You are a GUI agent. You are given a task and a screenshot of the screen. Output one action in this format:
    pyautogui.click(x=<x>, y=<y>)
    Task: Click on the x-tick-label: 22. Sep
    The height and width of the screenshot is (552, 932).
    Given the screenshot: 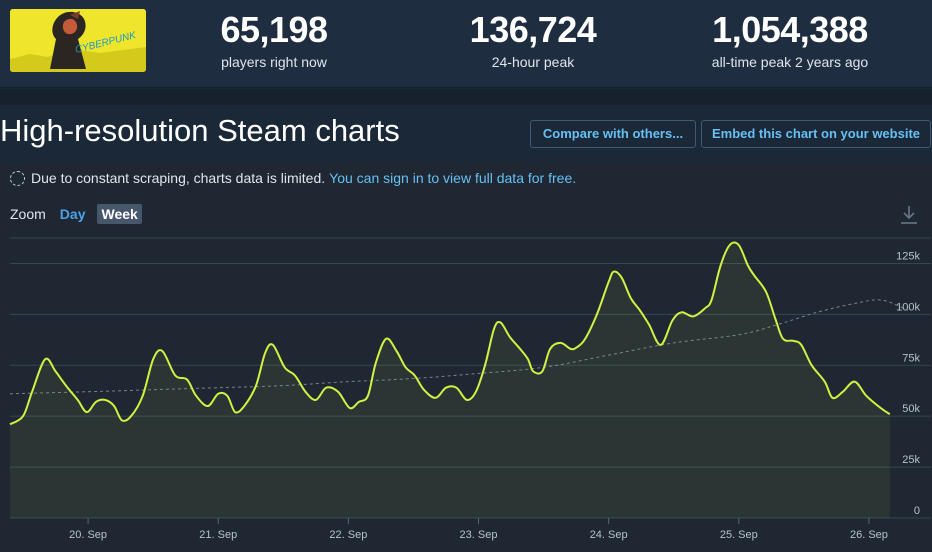 What is the action you would take?
    pyautogui.click(x=348, y=535)
    